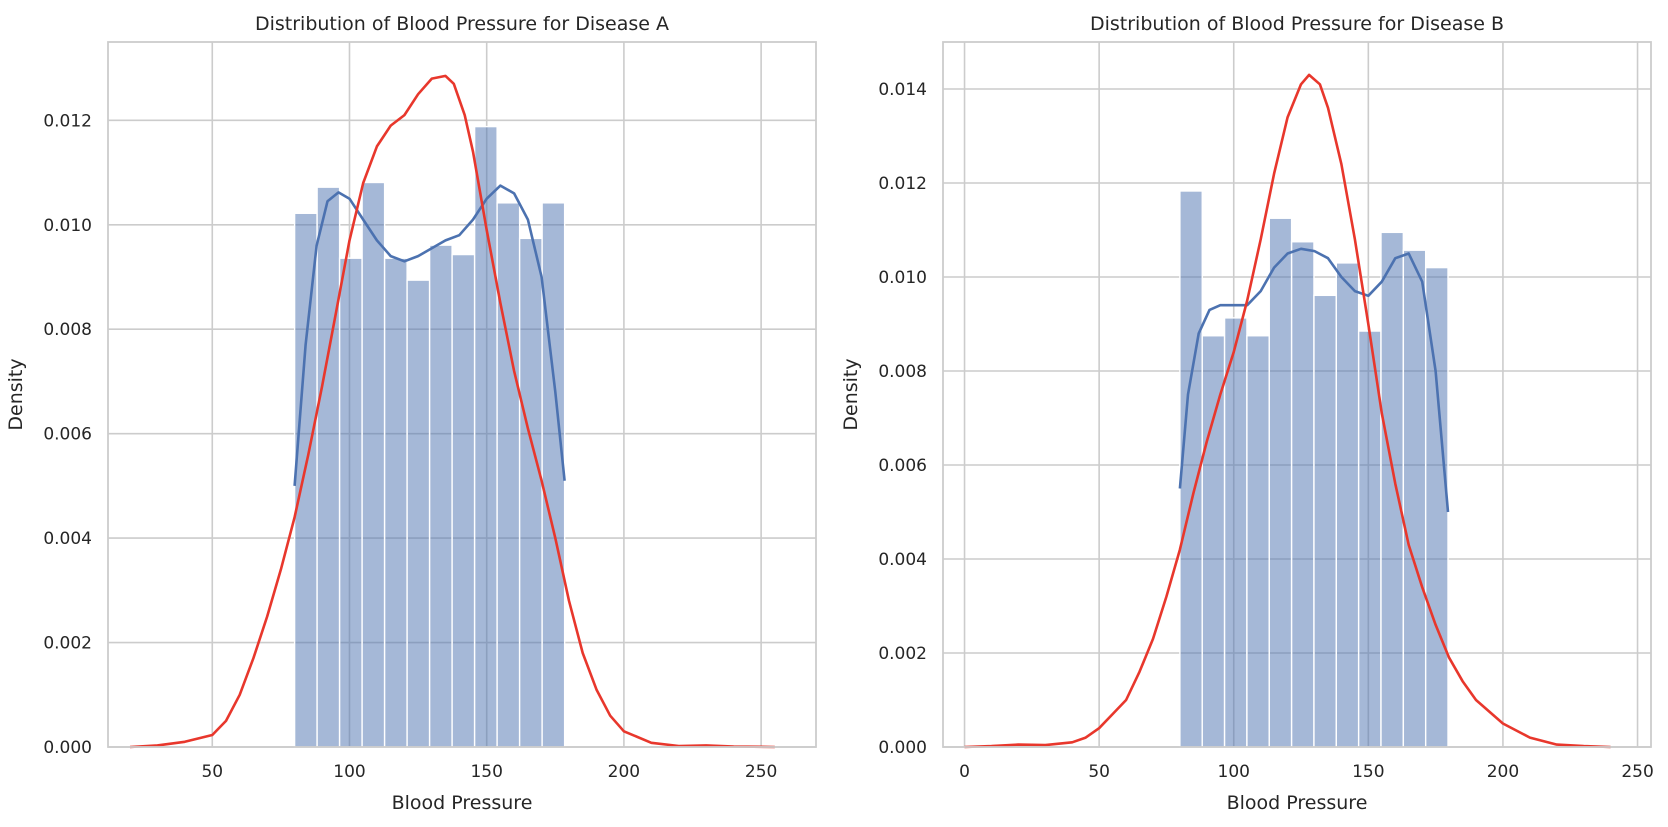 This screenshot has height=827, width=1668. I want to click on x-tick-label: 0, so click(964, 772).